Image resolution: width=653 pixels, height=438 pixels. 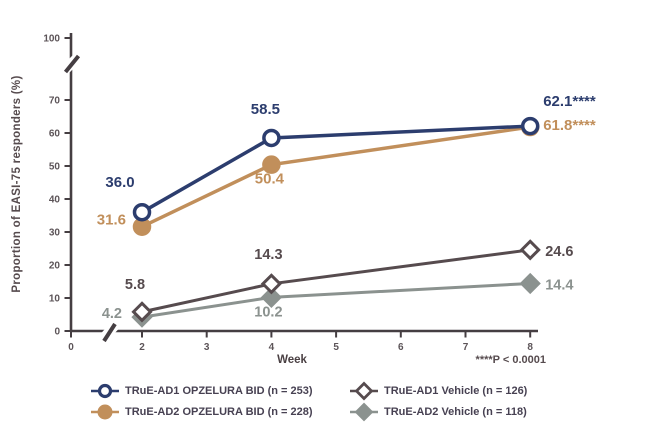 What do you see at coordinates (569, 125) in the screenshot?
I see `data-point-label: 61.8****` at bounding box center [569, 125].